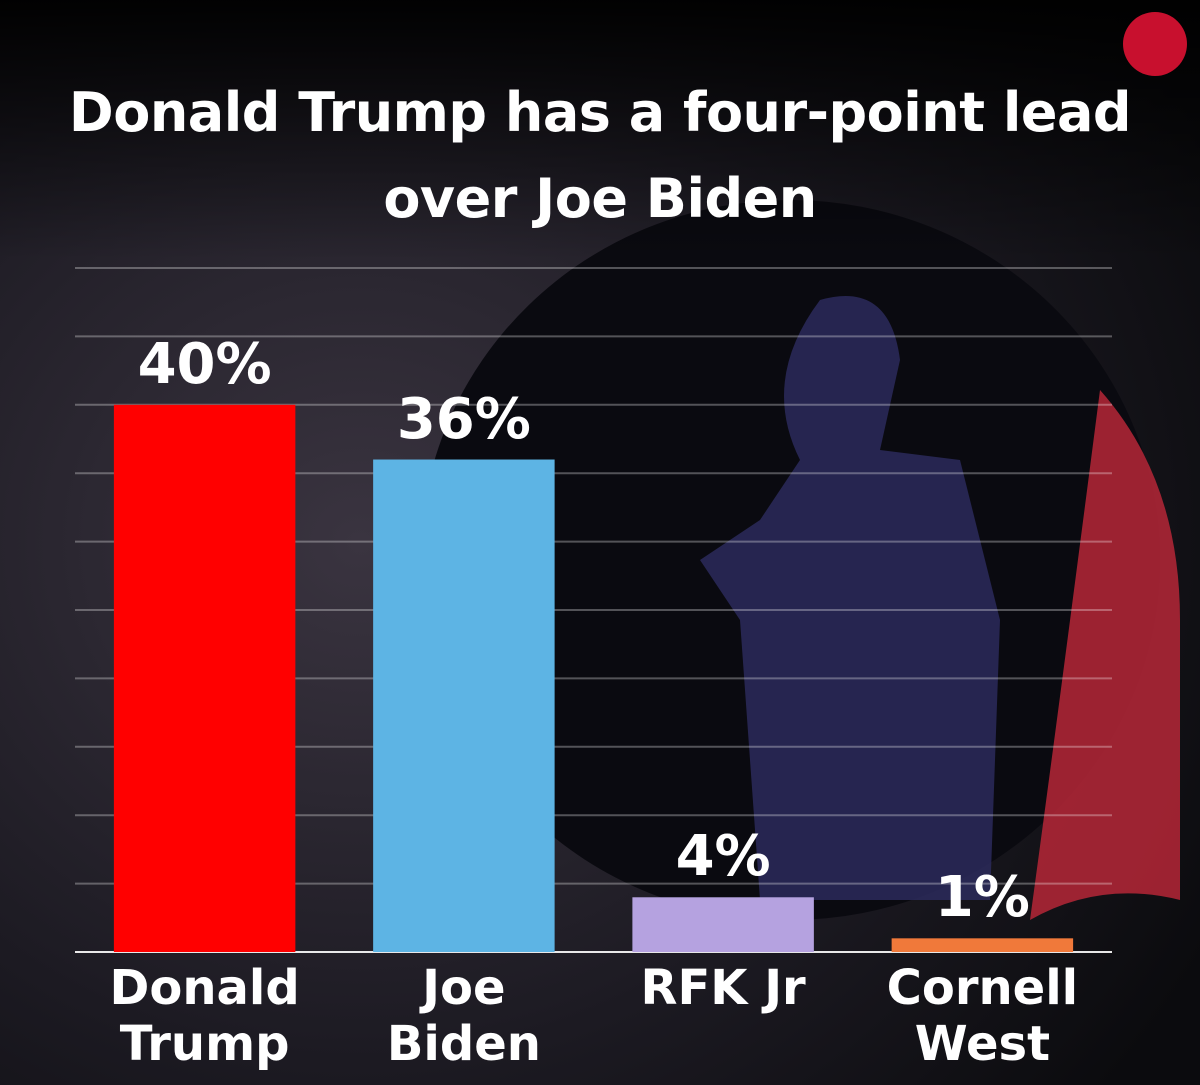  What do you see at coordinates (850, 598) in the screenshot?
I see `figure` at bounding box center [850, 598].